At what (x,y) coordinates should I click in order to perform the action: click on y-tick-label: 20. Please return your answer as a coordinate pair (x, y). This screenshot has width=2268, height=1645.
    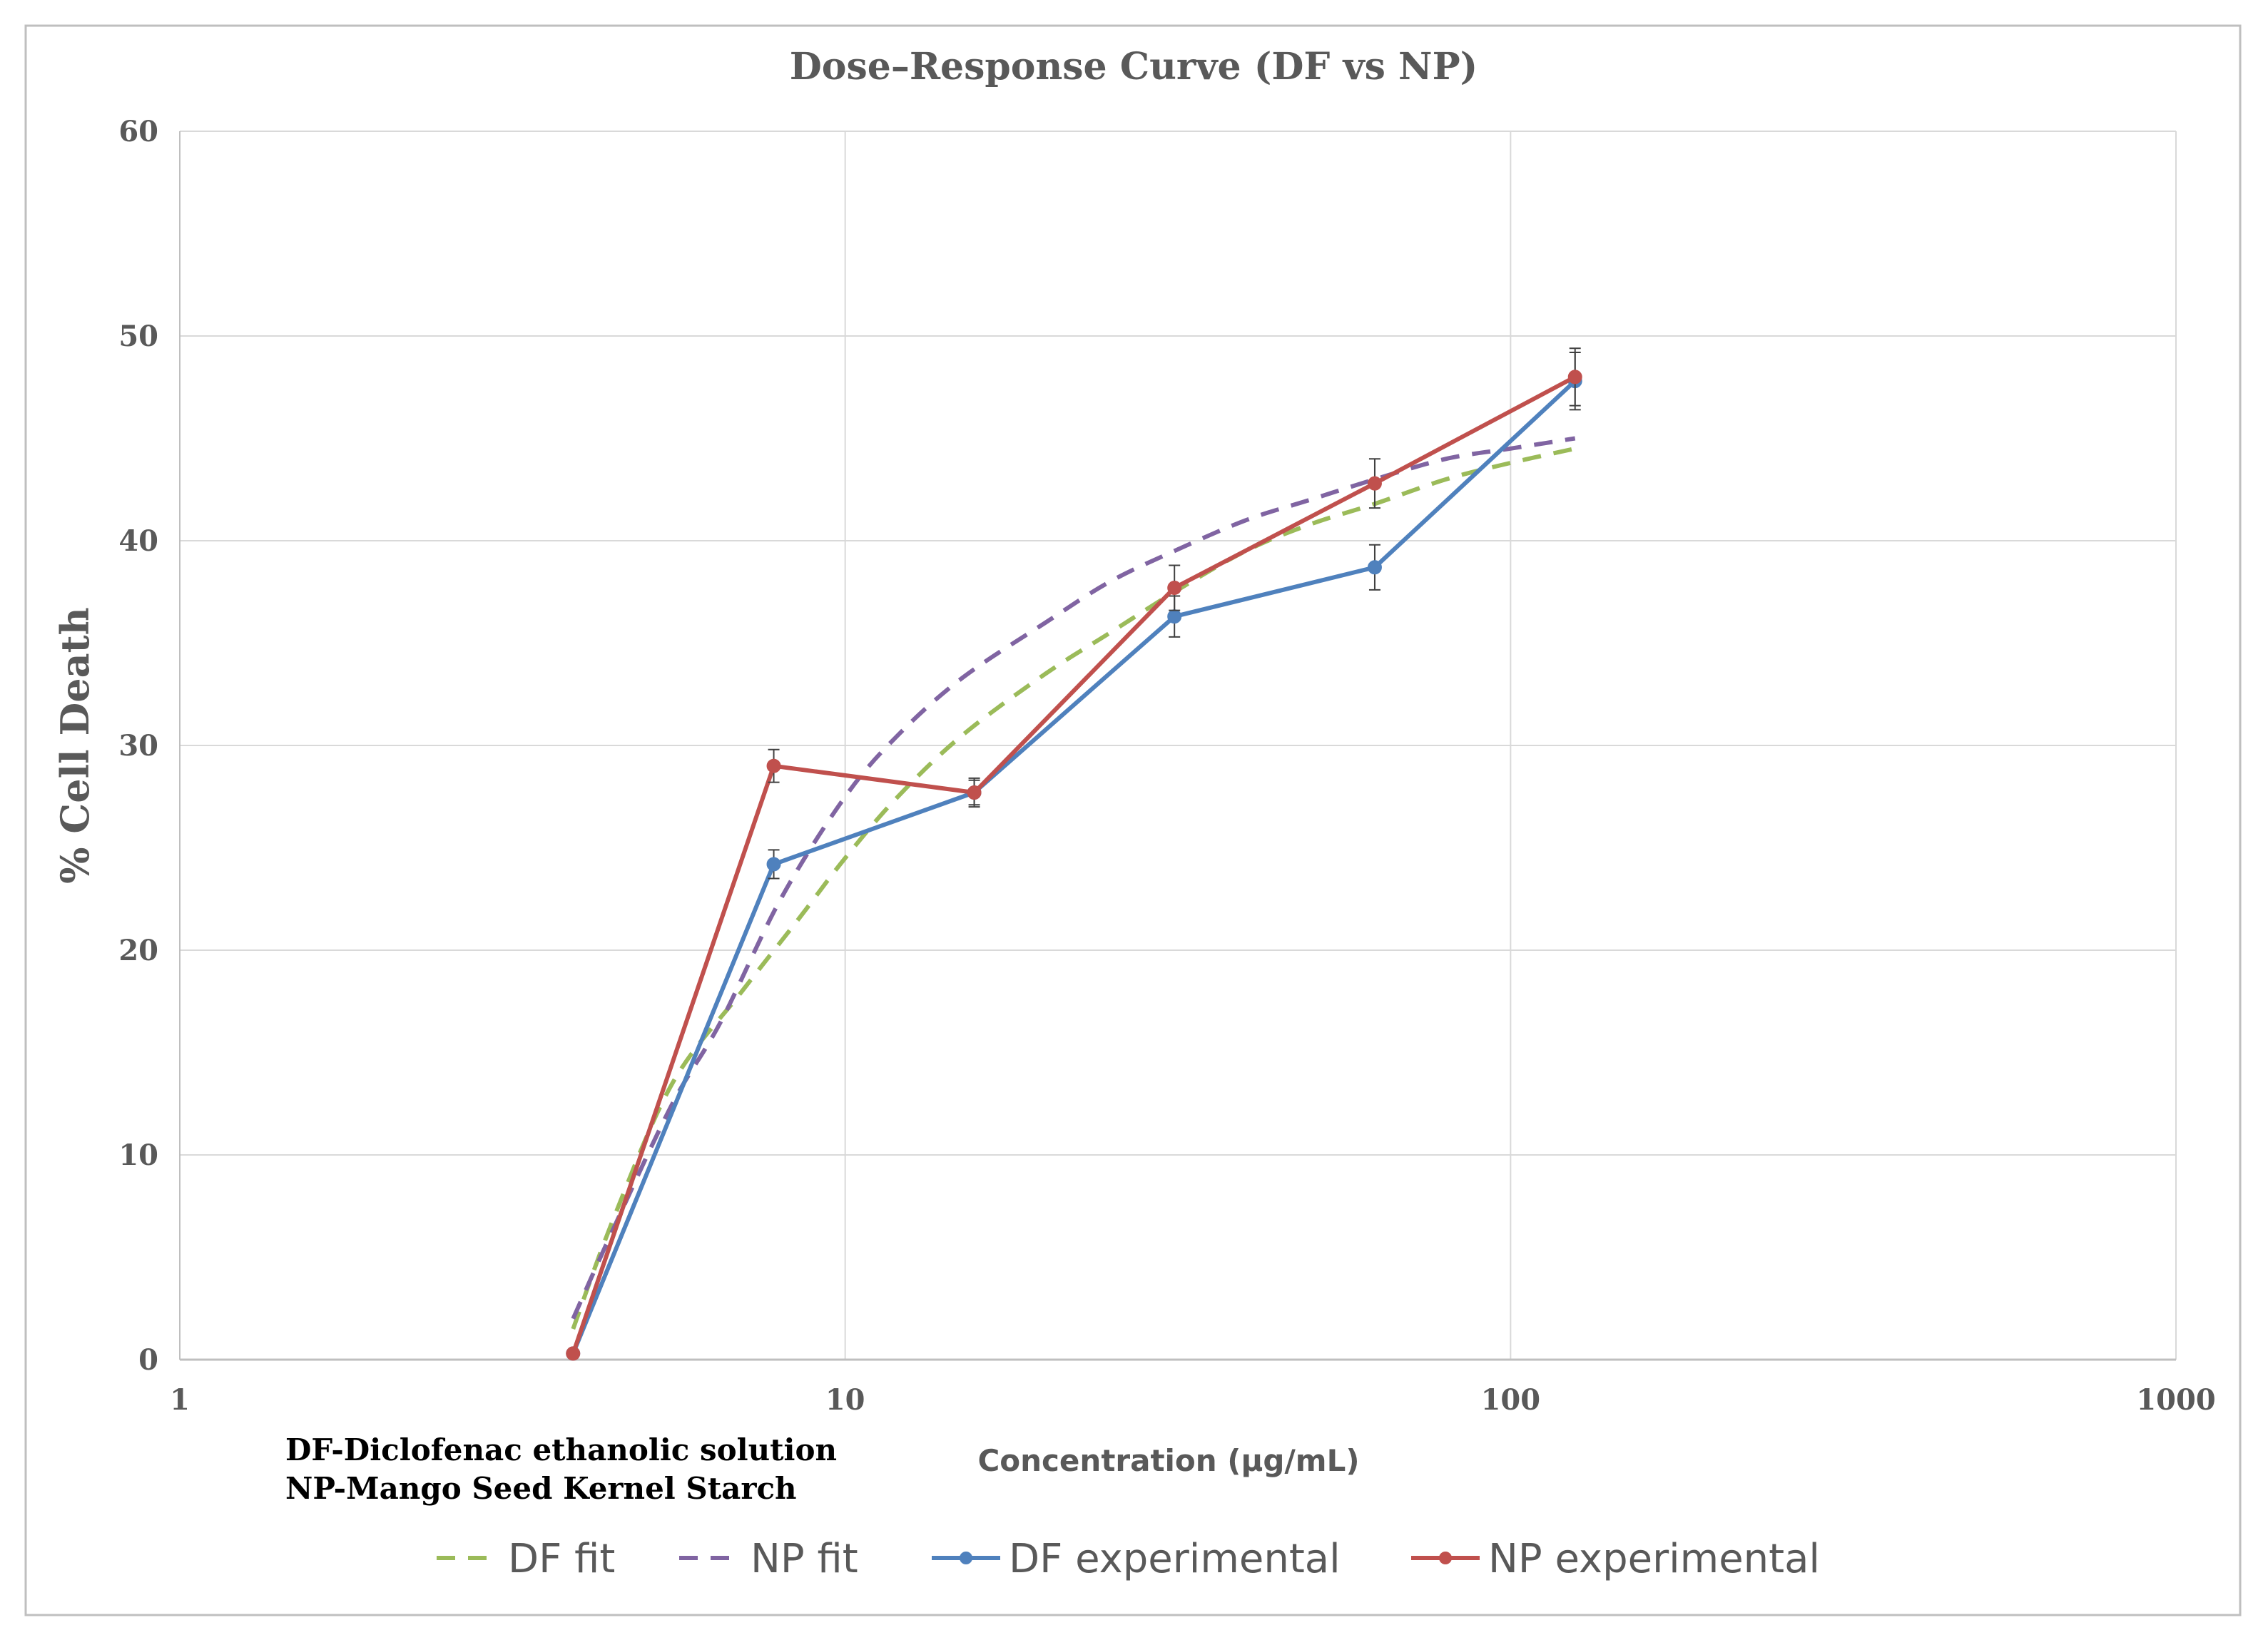
    Looking at the image, I should click on (138, 950).